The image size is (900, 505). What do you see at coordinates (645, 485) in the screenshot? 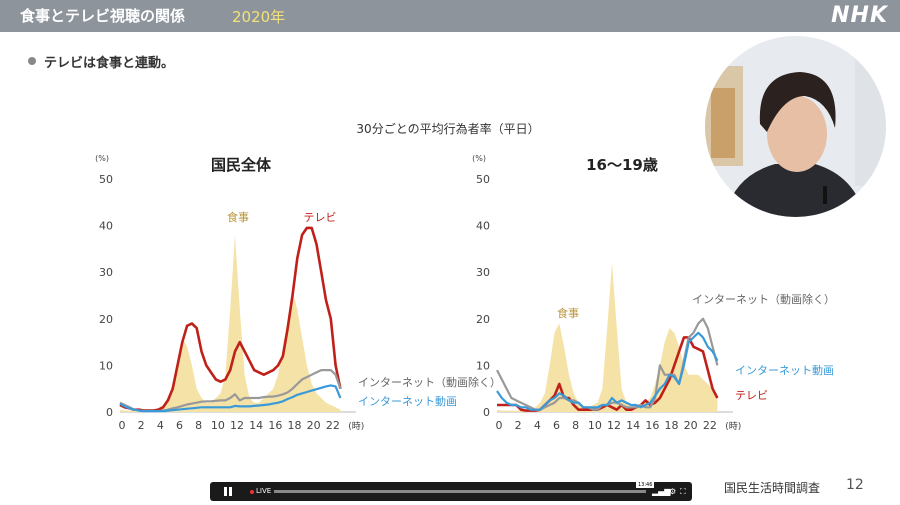
I see `time-badge: 13:46` at bounding box center [645, 485].